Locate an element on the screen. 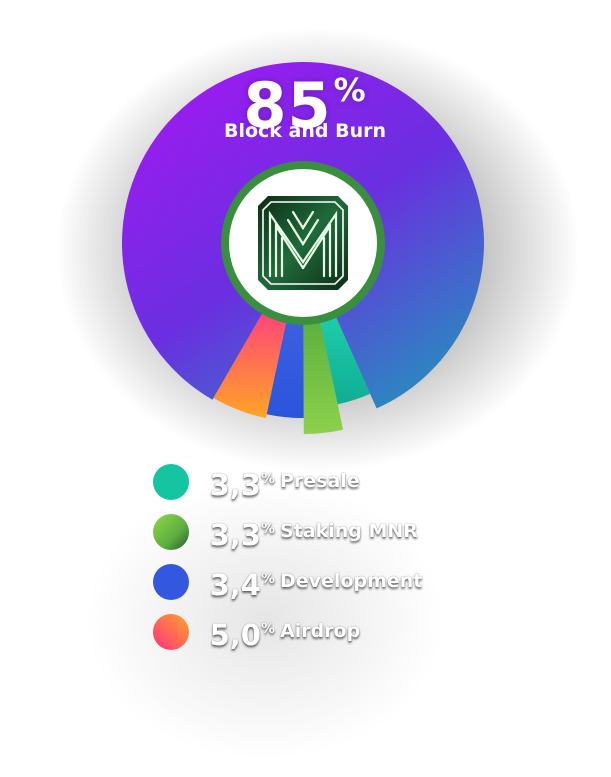  main-percentage-symbol: % is located at coordinates (350, 90).